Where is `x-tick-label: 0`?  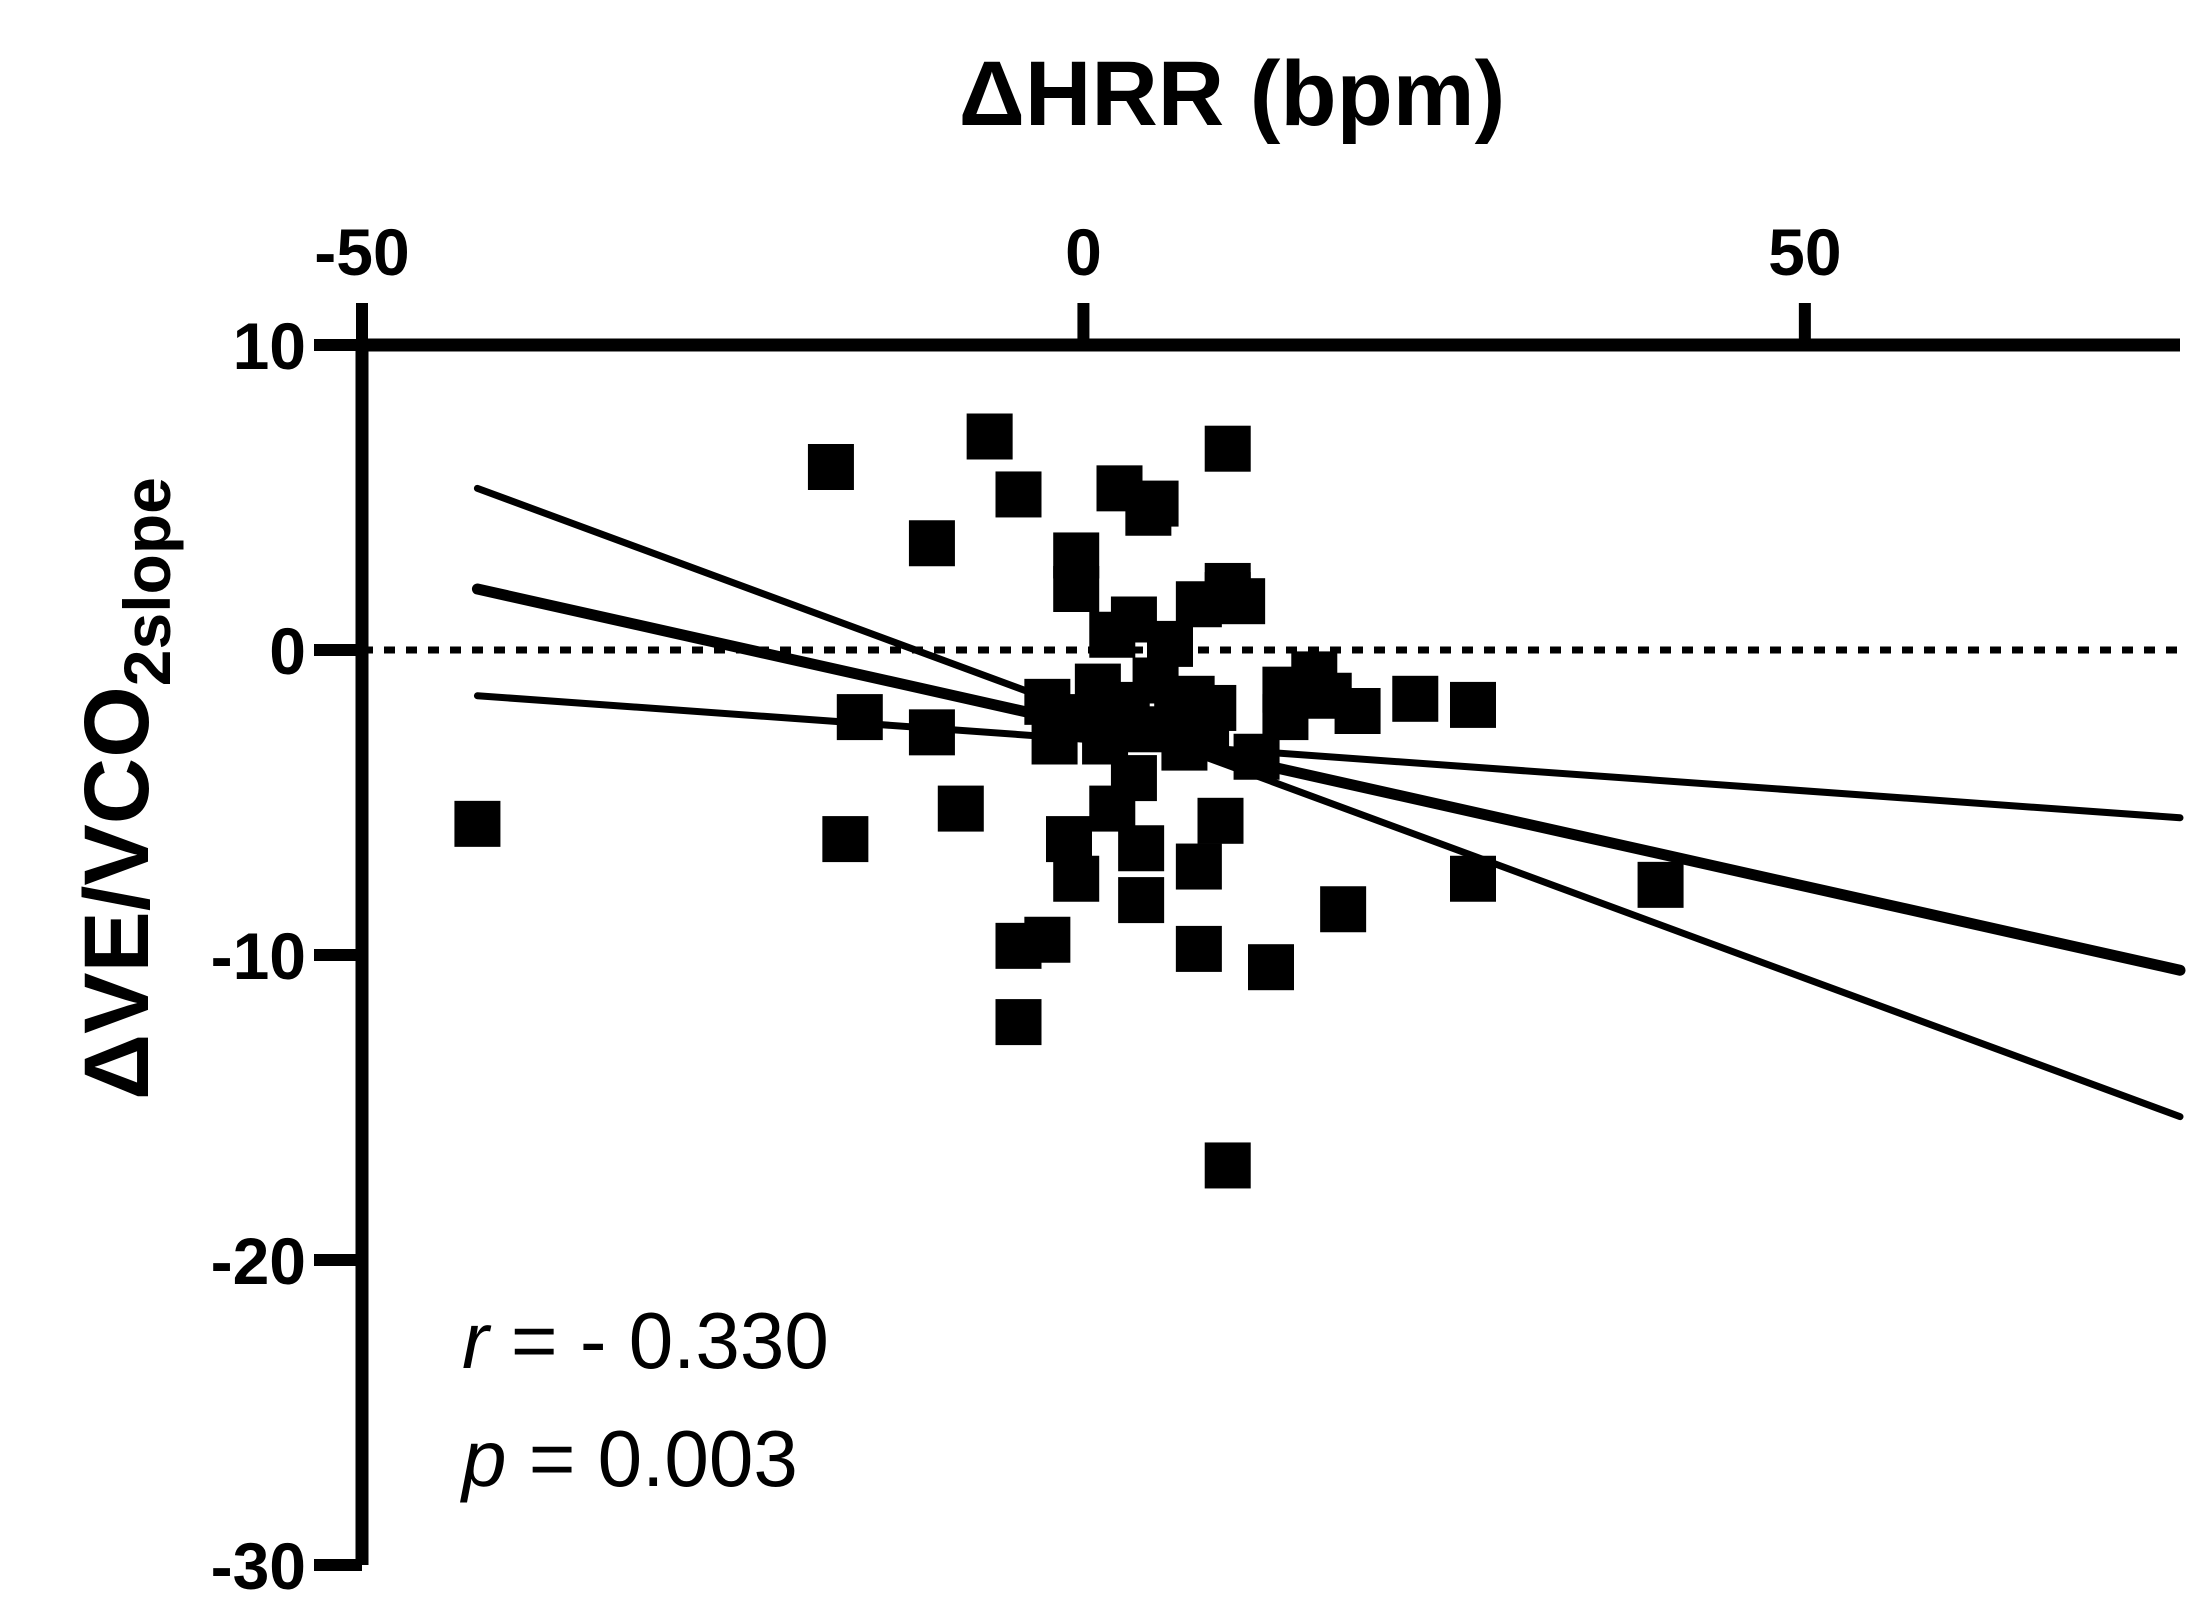
x-tick-label: 0 is located at coordinates (1083, 252).